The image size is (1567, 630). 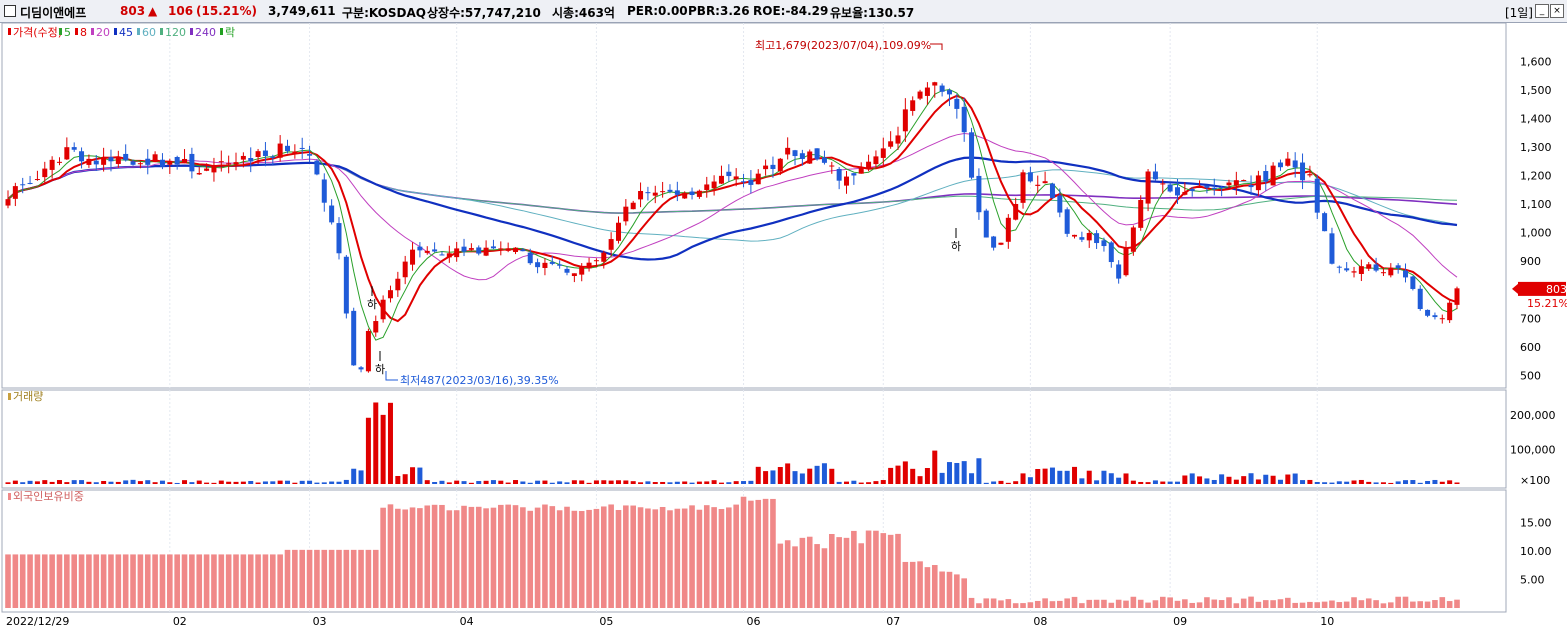 I want to click on volume-legend-swatch, so click(x=9, y=396).